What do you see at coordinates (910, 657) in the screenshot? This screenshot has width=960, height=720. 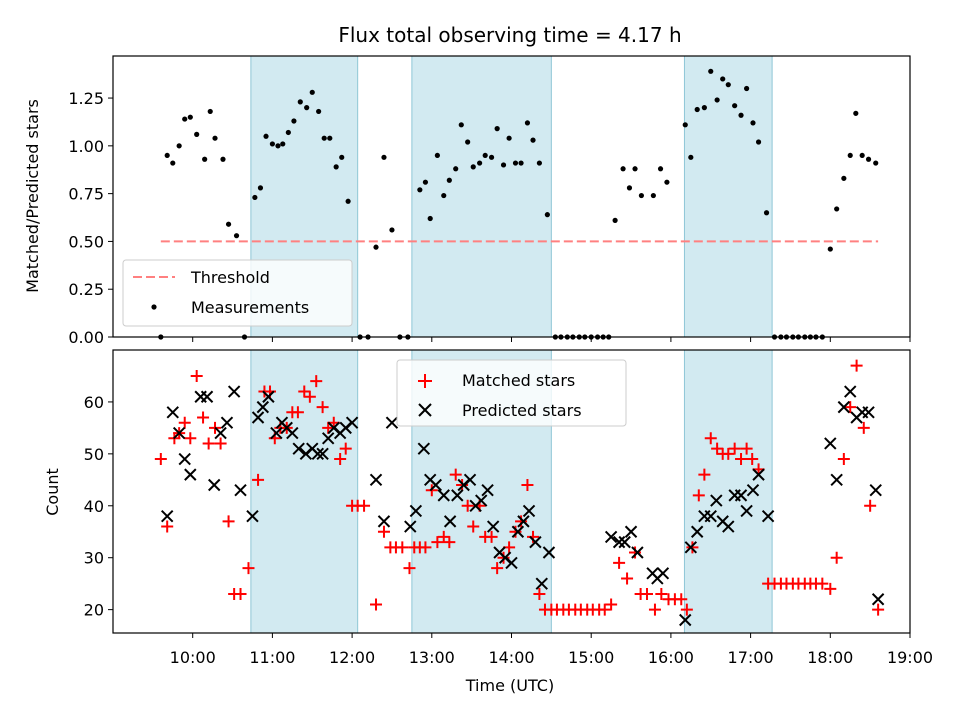 I see `x-tick-label: 19:00` at bounding box center [910, 657].